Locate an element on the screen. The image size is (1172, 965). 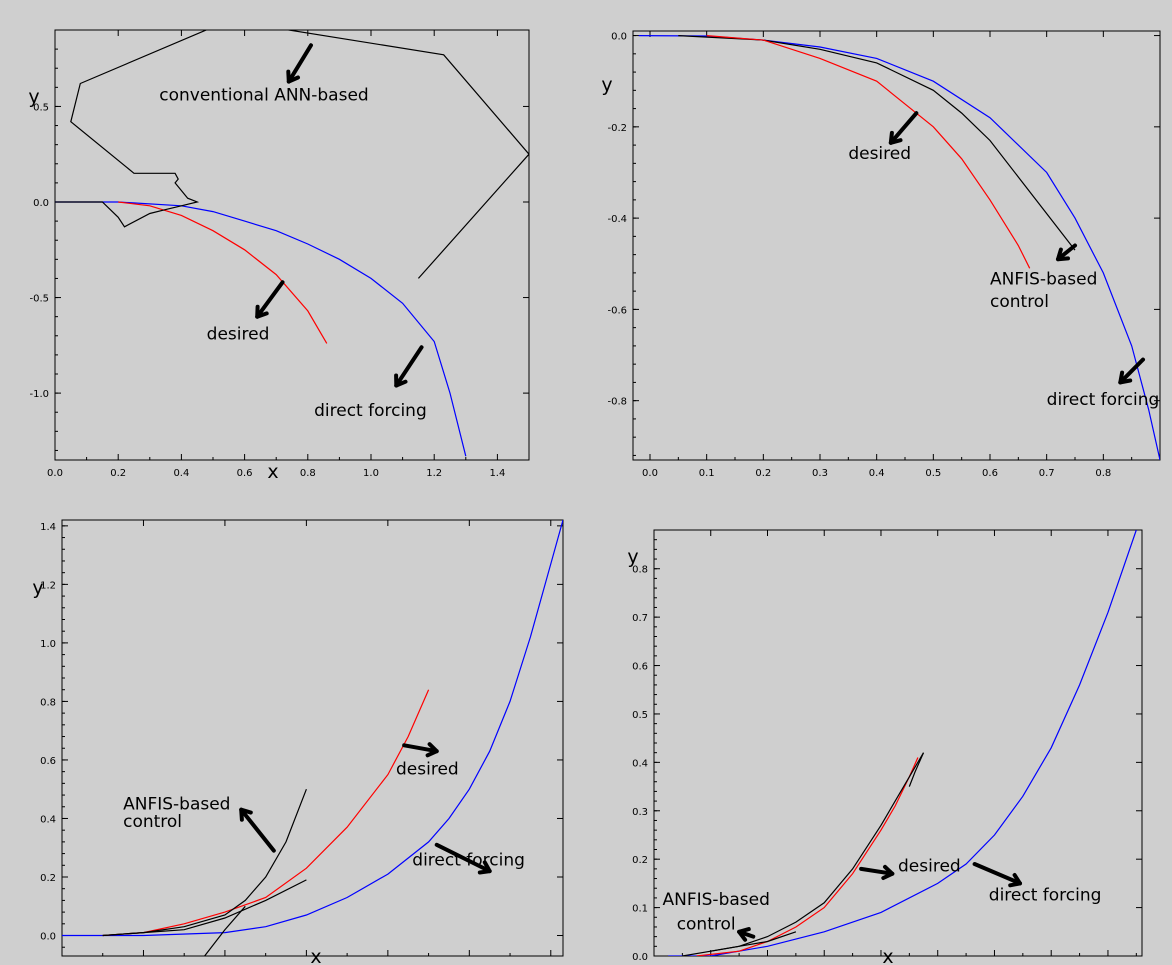
y-tick-label: -0.5 is located at coordinates (39, 299).